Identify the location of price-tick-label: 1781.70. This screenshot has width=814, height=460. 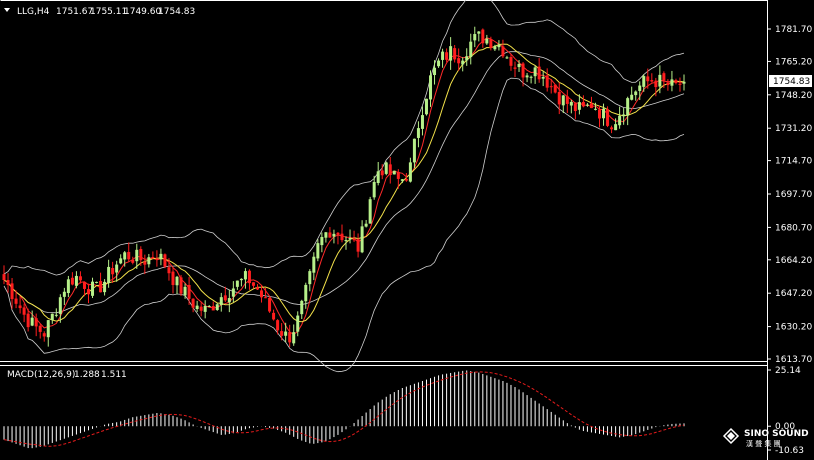
(793, 30).